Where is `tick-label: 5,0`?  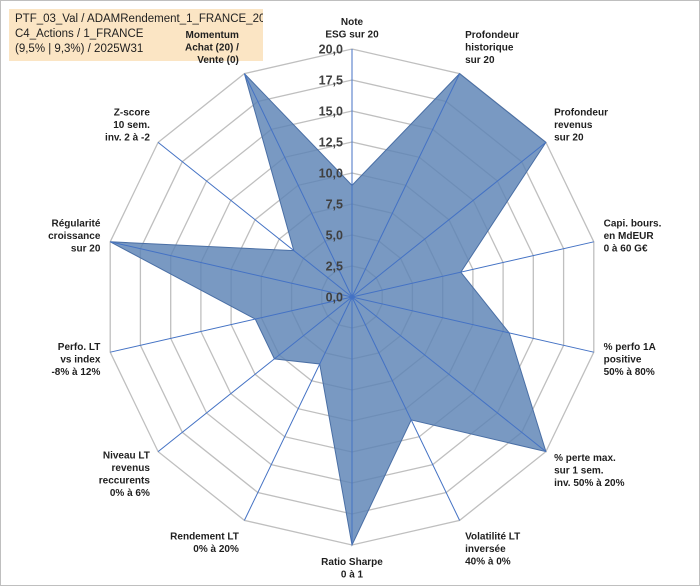
tick-label: 5,0 is located at coordinates (334, 236).